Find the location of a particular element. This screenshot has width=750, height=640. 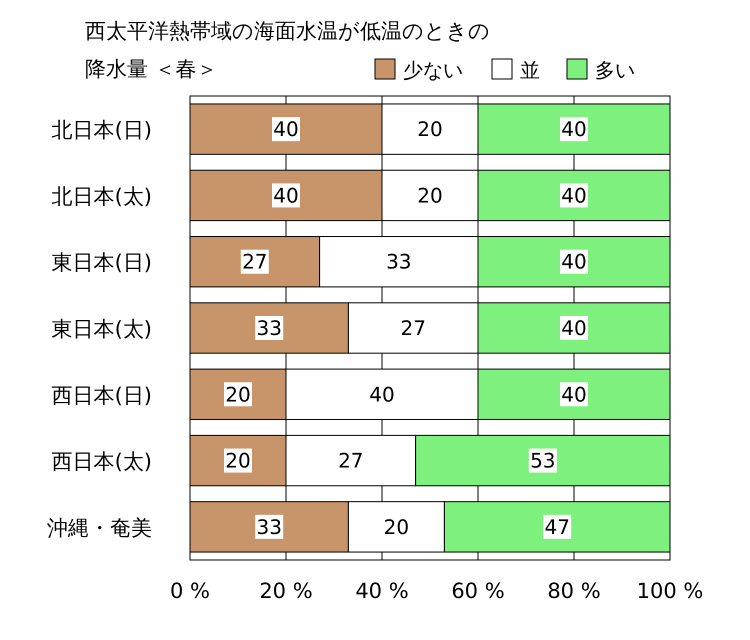

data-label: 53 is located at coordinates (543, 460).